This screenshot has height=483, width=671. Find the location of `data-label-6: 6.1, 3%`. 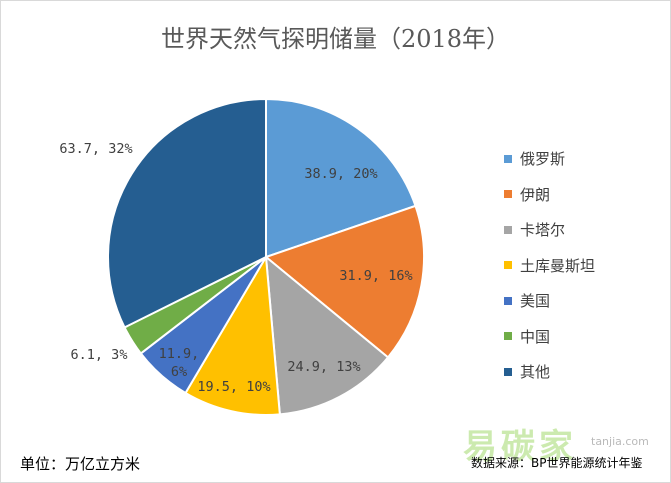

data-label-6: 6.1, 3% is located at coordinates (99, 355).